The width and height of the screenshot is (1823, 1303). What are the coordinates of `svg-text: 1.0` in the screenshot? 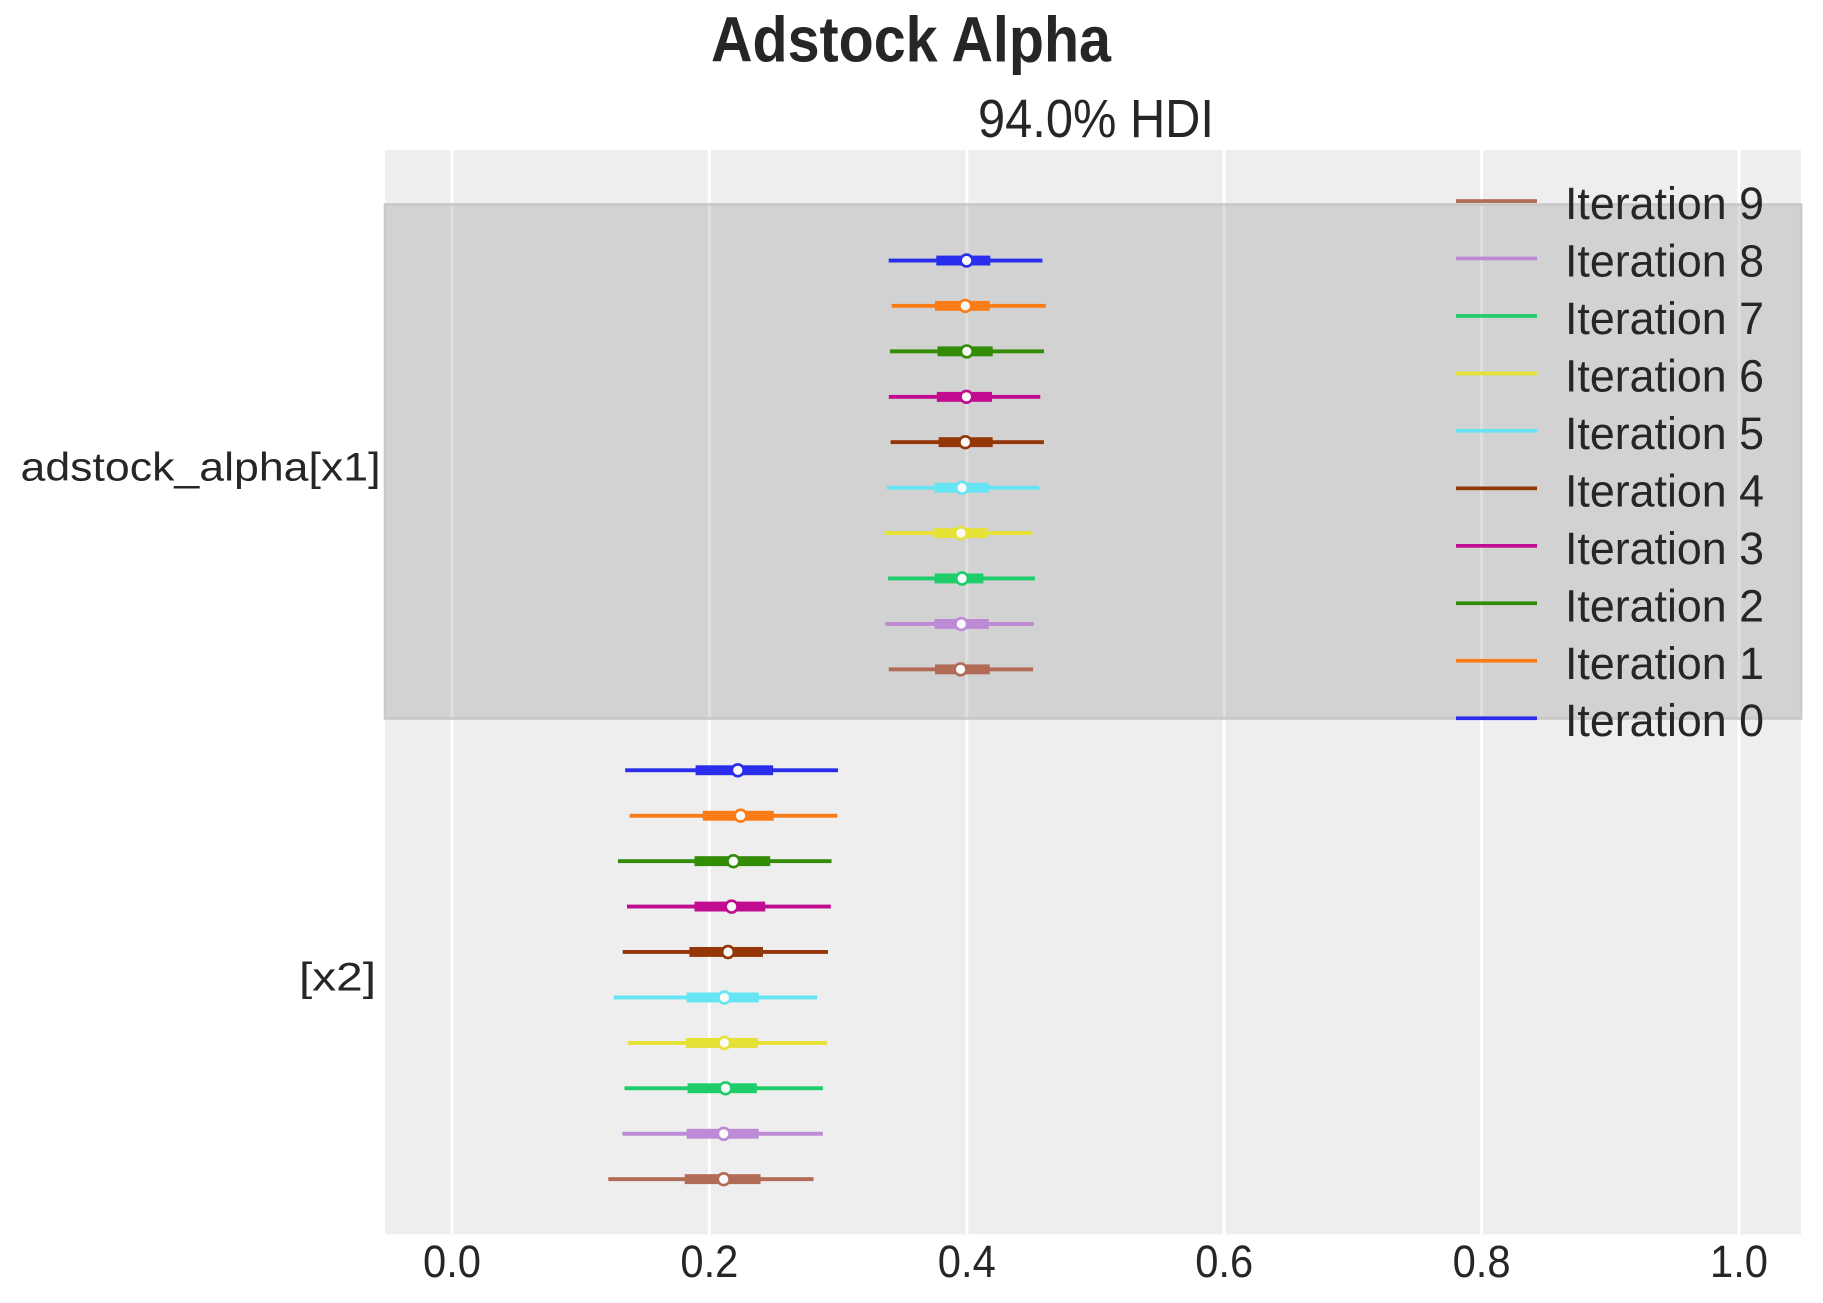 It's located at (1739, 1261).